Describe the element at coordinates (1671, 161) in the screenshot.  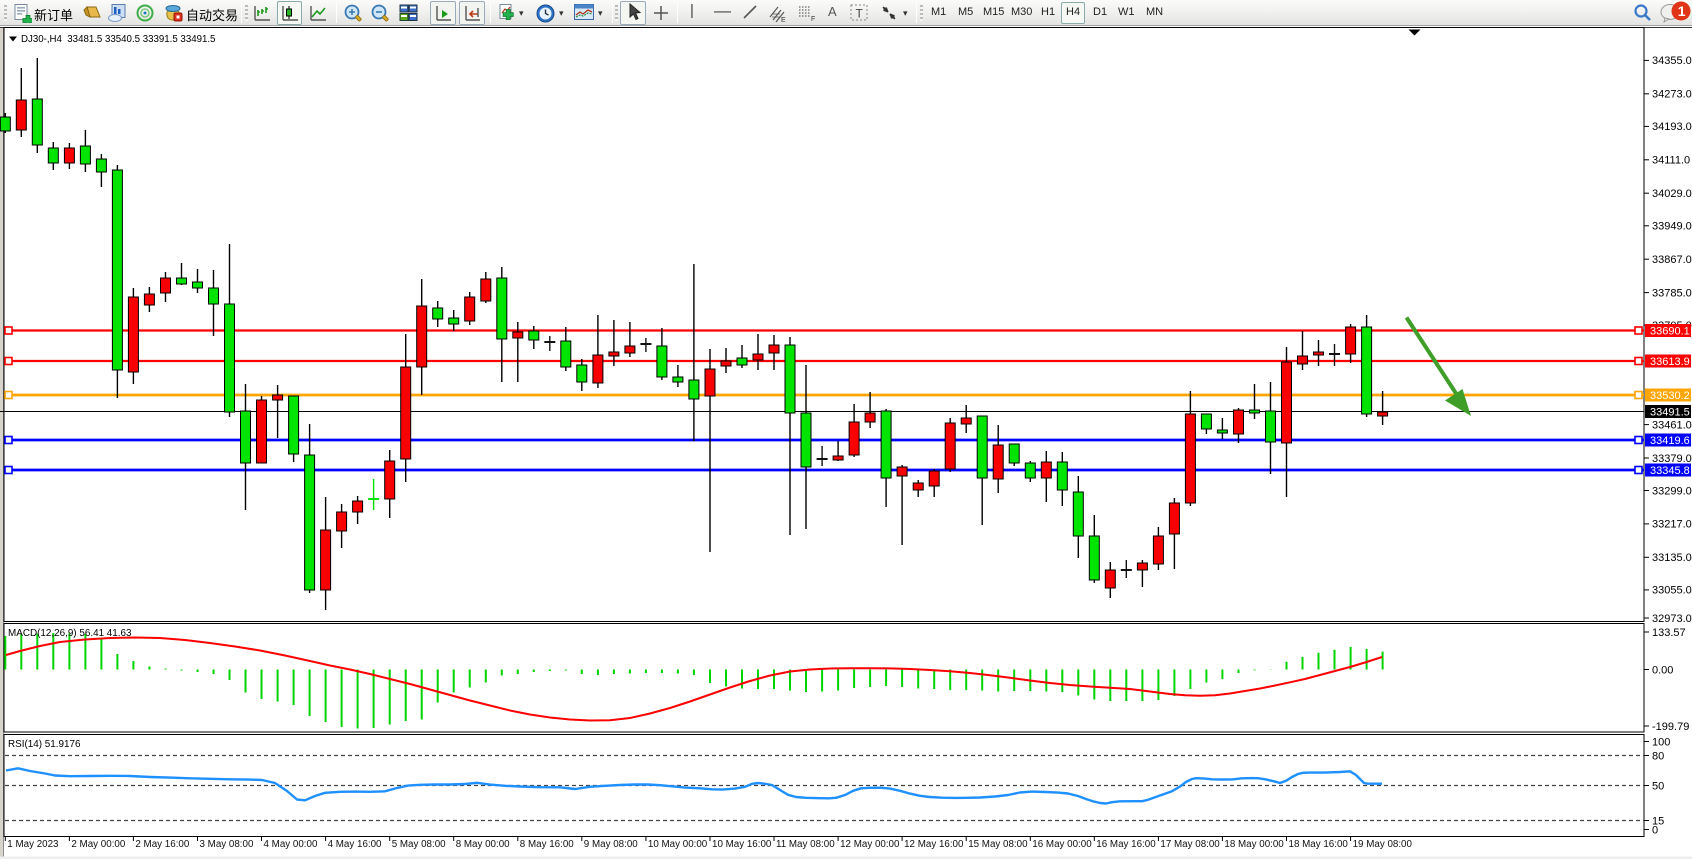
I see `svg-text: 34111.0` at that location.